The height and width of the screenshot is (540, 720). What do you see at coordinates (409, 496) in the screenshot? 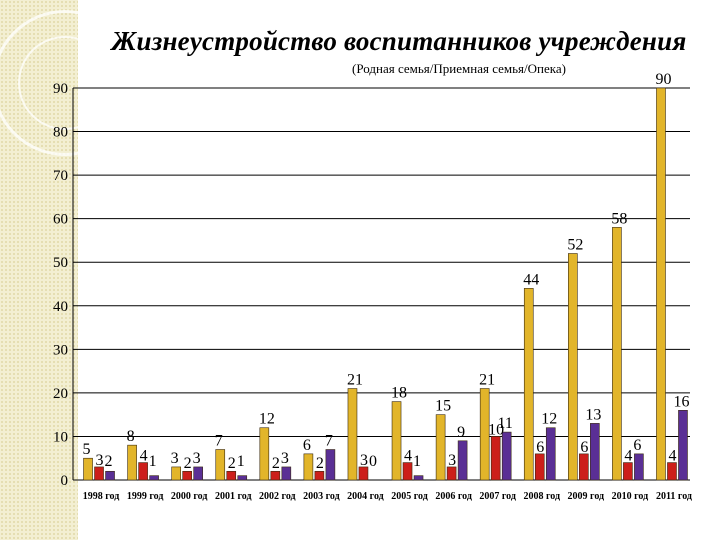
I see `x-category-label: 2005 год` at bounding box center [409, 496].